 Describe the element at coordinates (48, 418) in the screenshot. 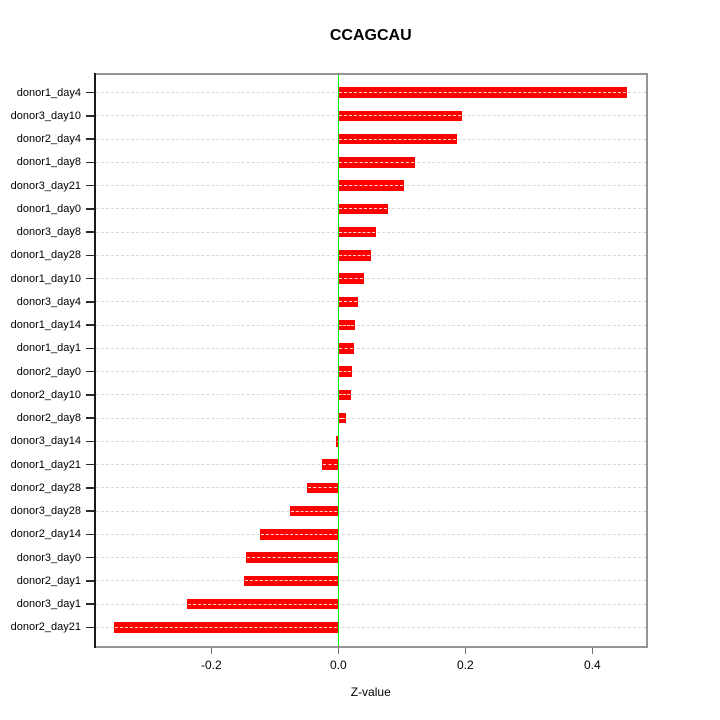

I see `y-axis-label-donor2_day8: donor2_day8` at that location.